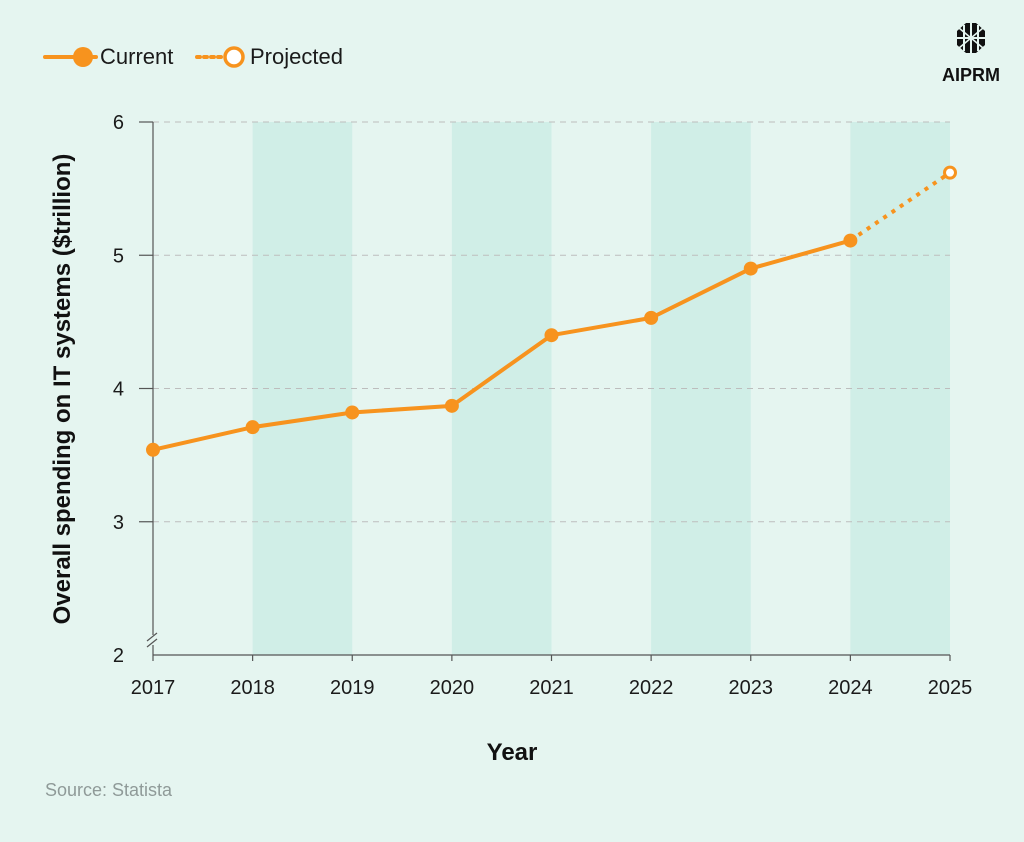  Describe the element at coordinates (950, 172) in the screenshot. I see `data-point-projected` at that location.